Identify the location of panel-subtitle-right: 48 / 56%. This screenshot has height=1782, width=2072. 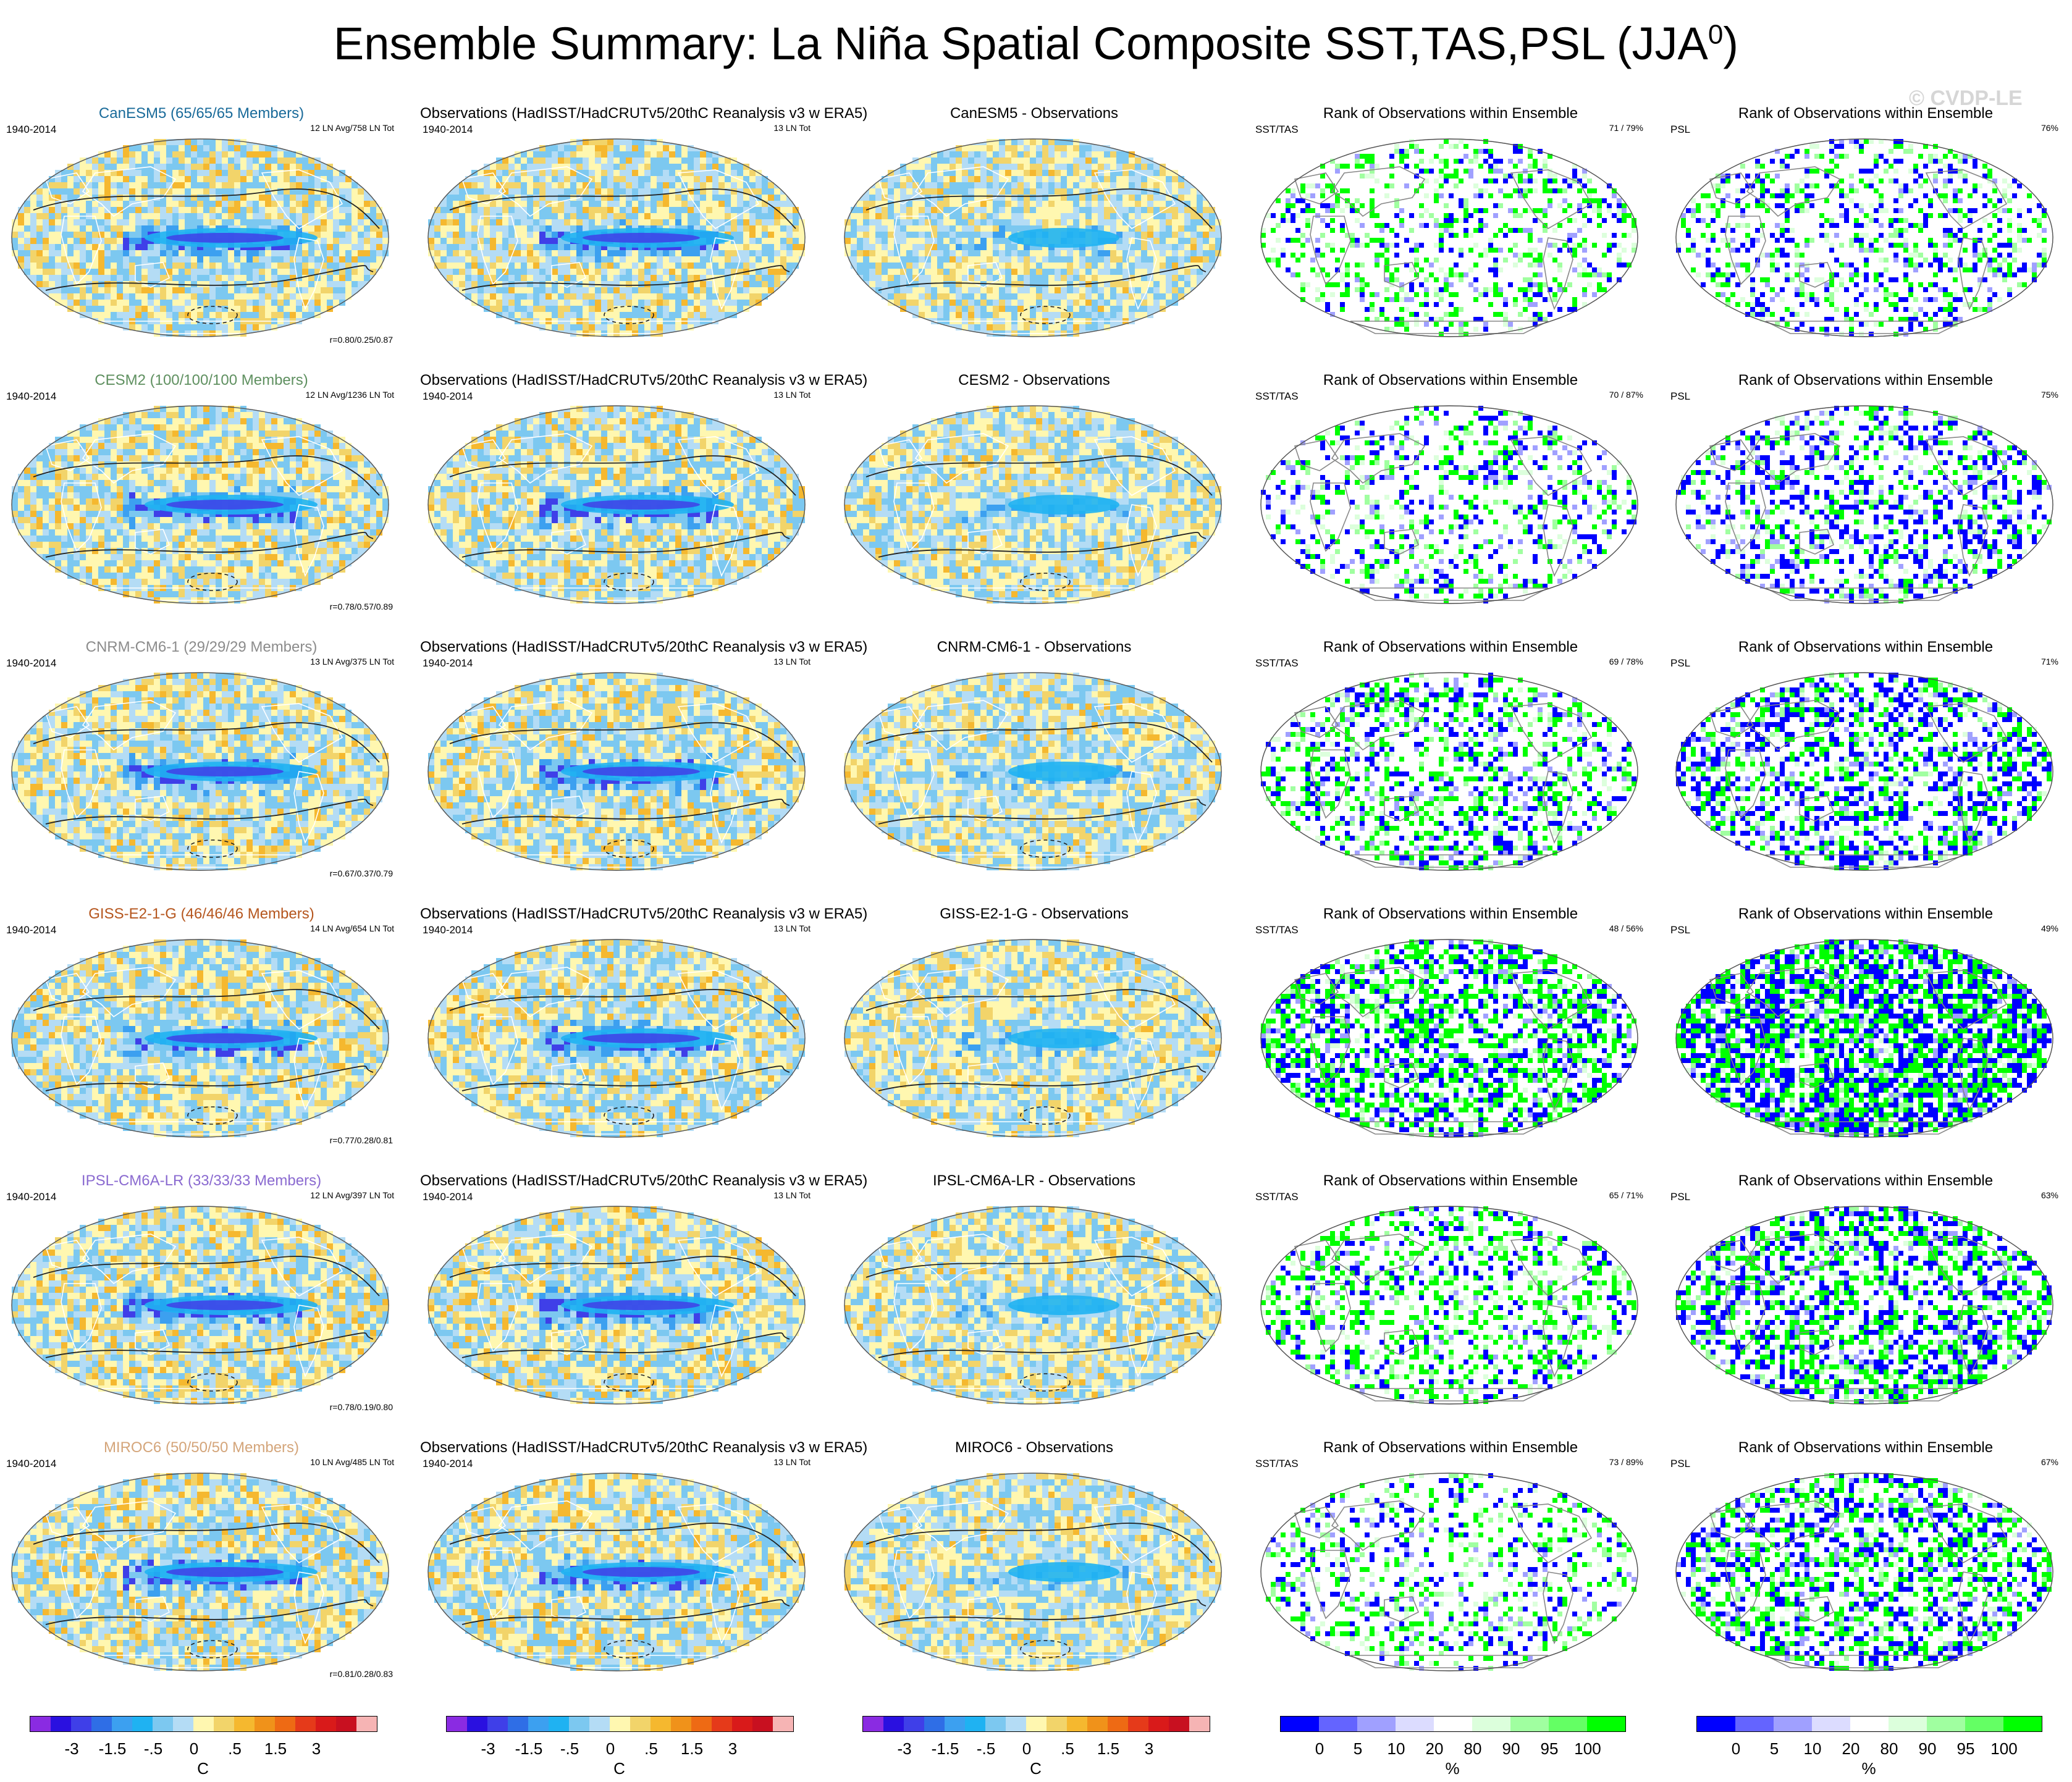
(1626, 928).